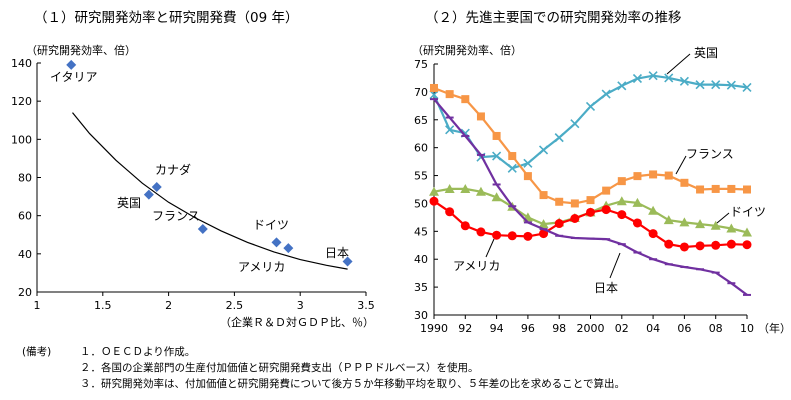 Image resolution: width=791 pixels, height=400 pixels. What do you see at coordinates (261, 267) in the screenshot?
I see `scatter-label-usa: アメリカ` at bounding box center [261, 267].